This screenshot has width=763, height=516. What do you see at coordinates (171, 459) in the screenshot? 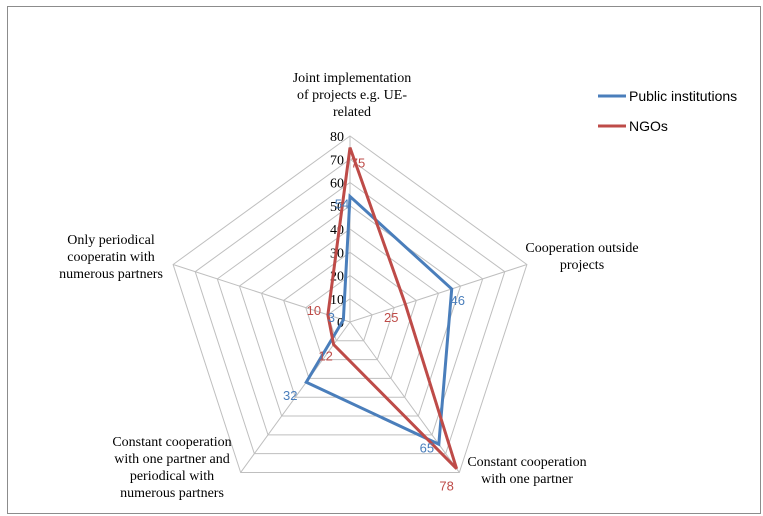
I see `category-label-line: with one partner and` at bounding box center [171, 459].